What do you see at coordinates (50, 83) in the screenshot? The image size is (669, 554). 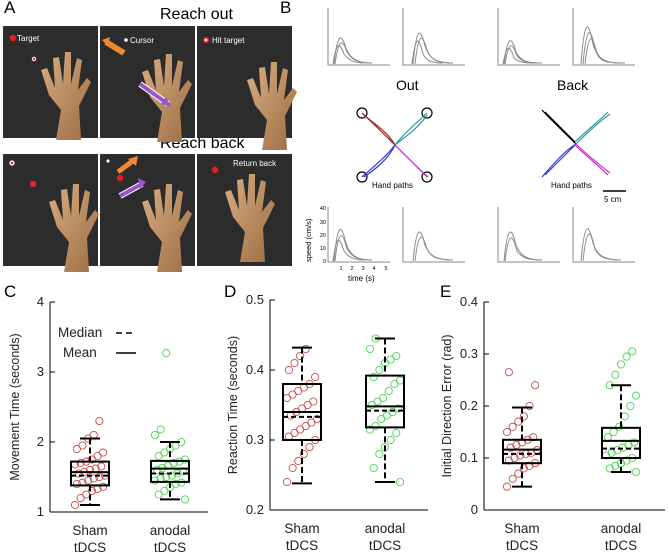 I see `image-target: Target` at bounding box center [50, 83].